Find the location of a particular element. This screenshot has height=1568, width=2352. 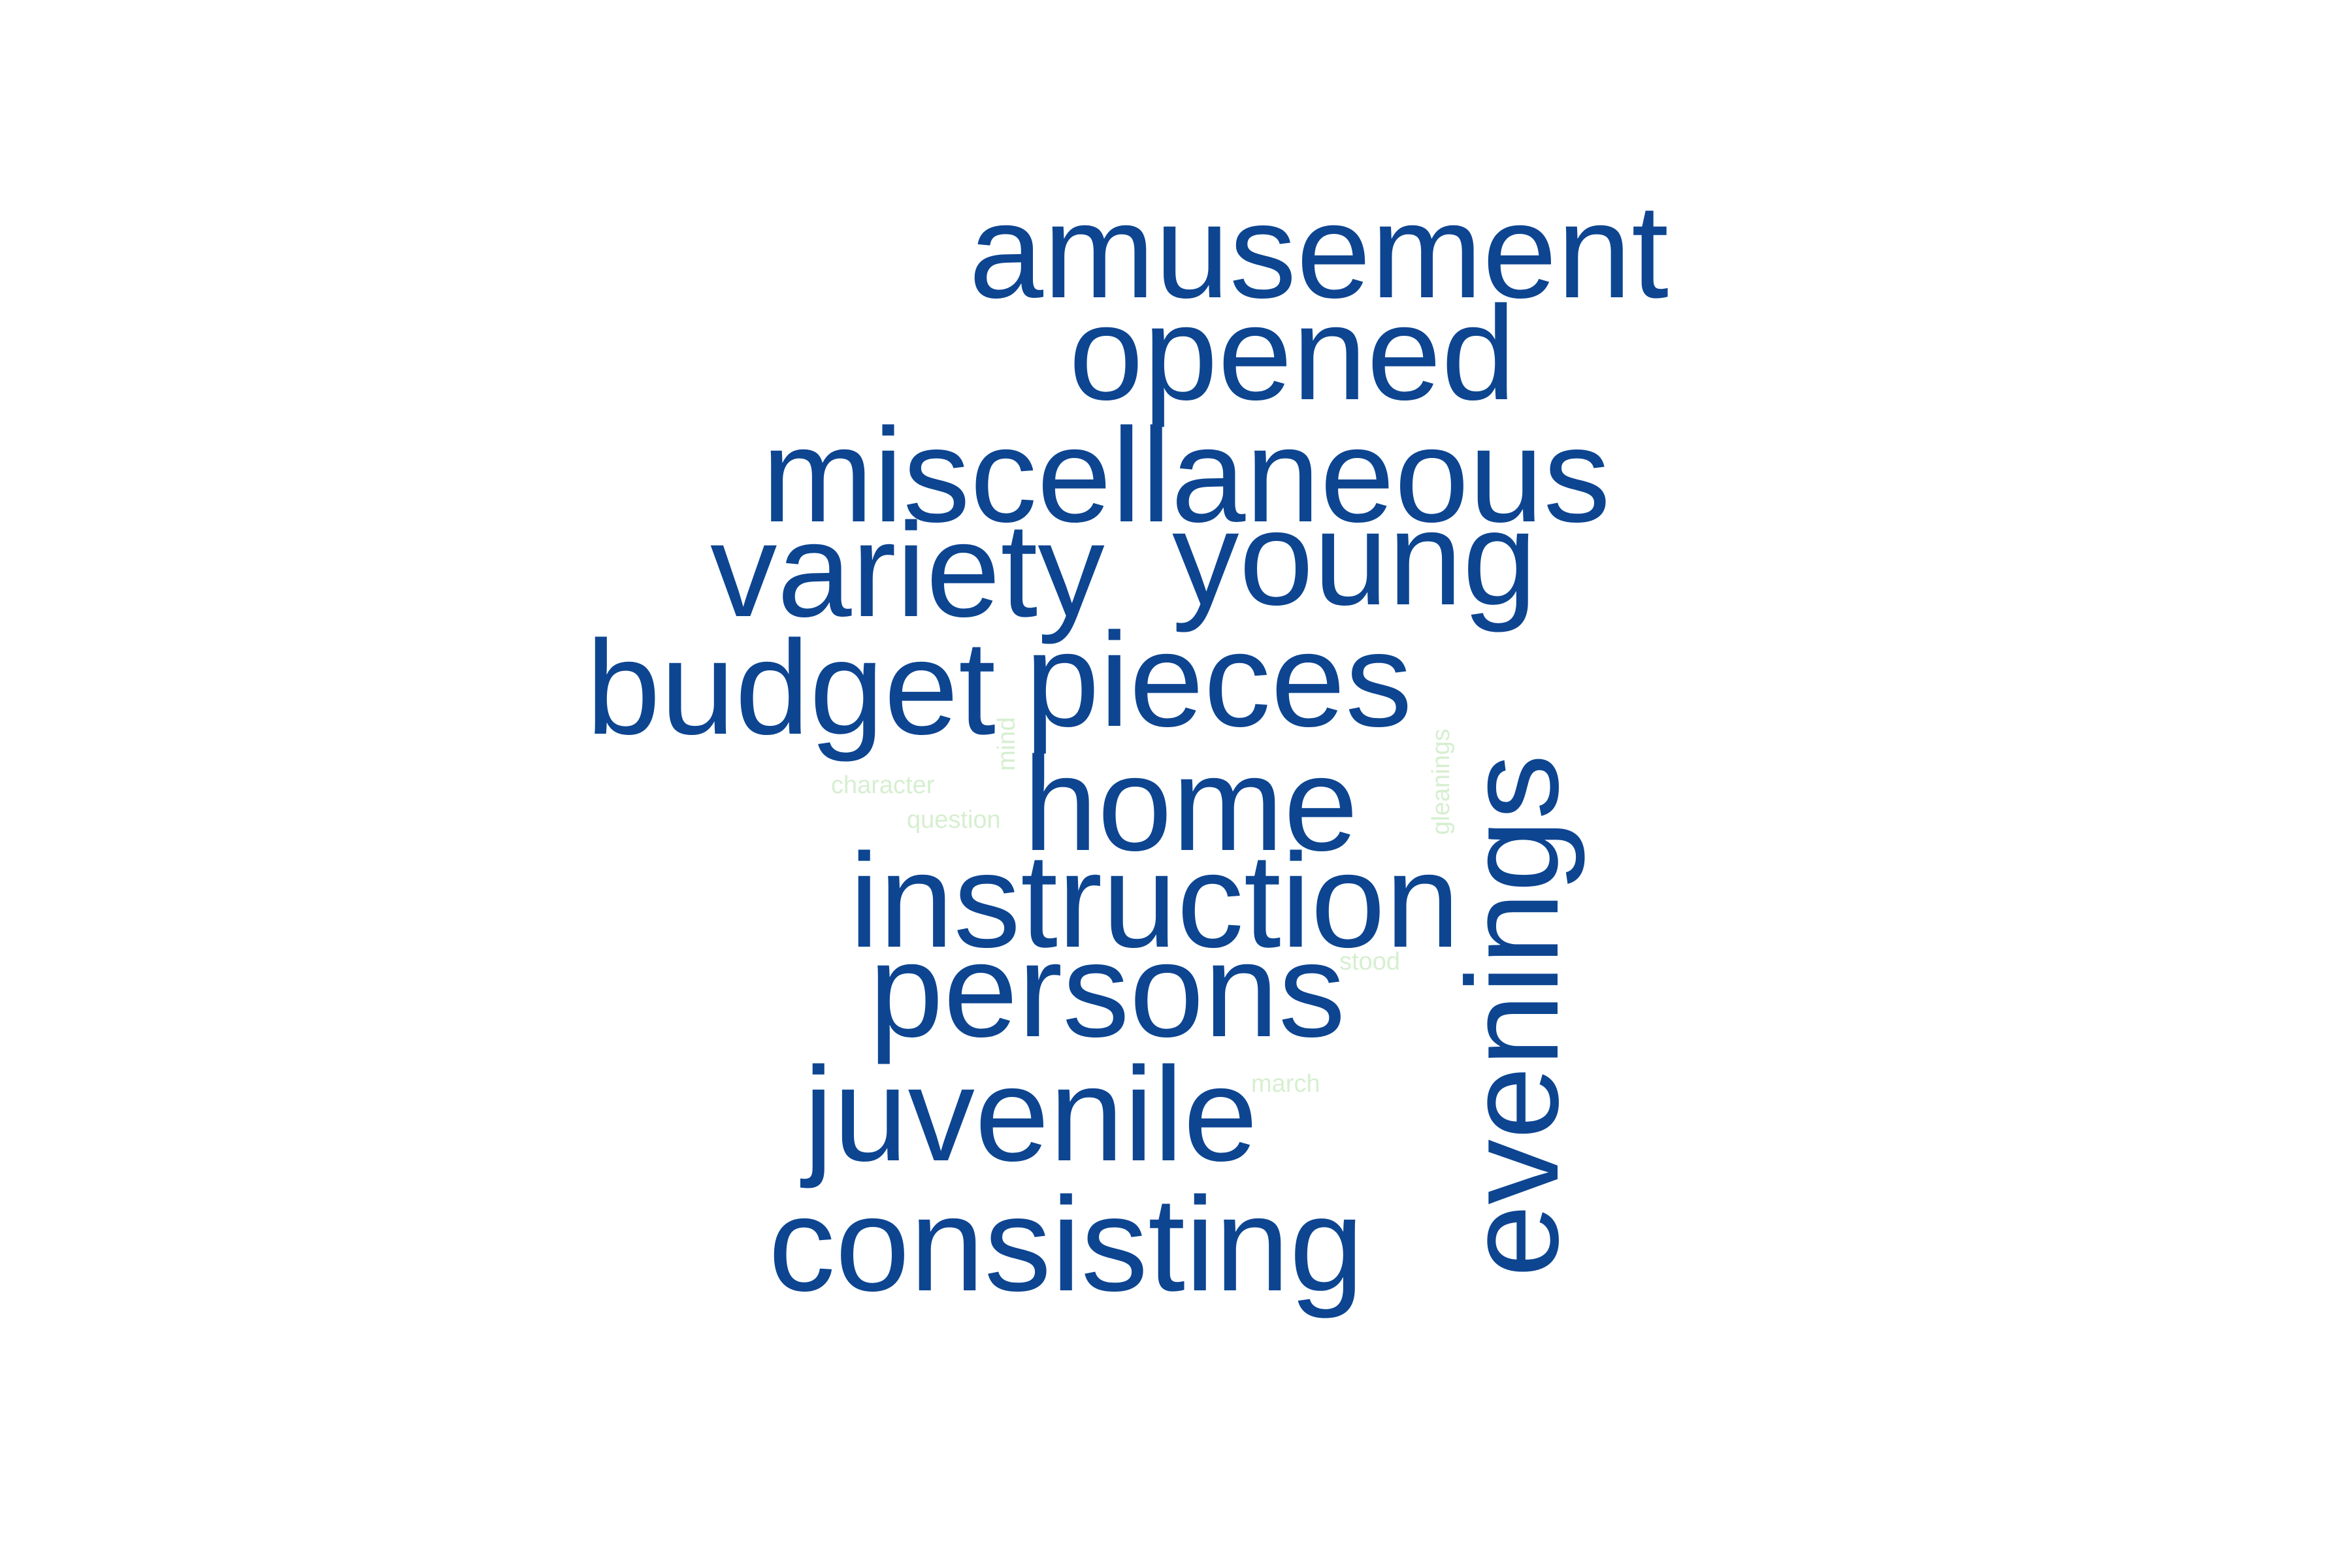

word-gleanings: gleanings is located at coordinates (1441, 781).